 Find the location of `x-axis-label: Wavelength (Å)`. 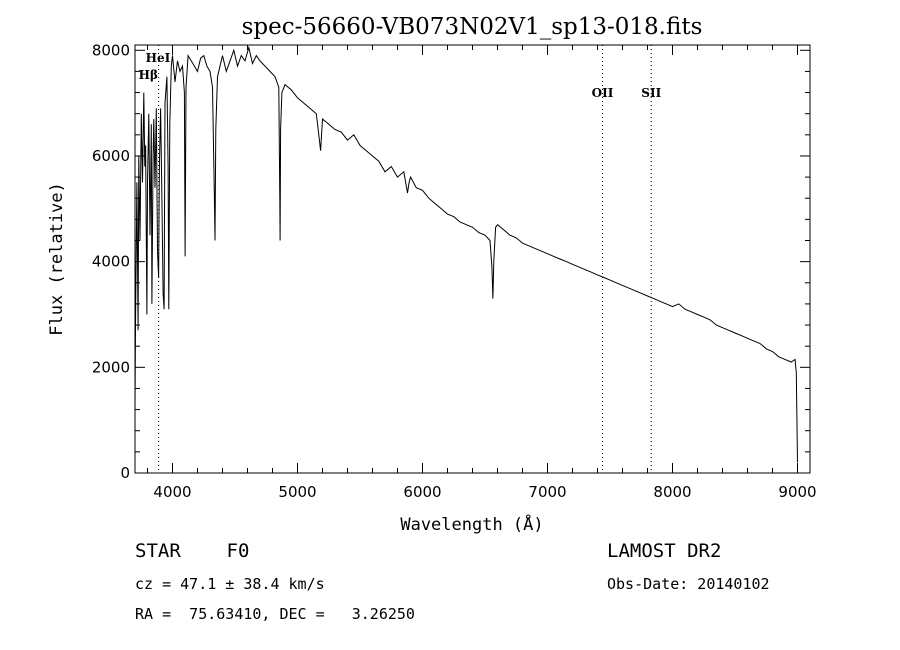

x-axis-label: Wavelength (Å) is located at coordinates (471, 524).